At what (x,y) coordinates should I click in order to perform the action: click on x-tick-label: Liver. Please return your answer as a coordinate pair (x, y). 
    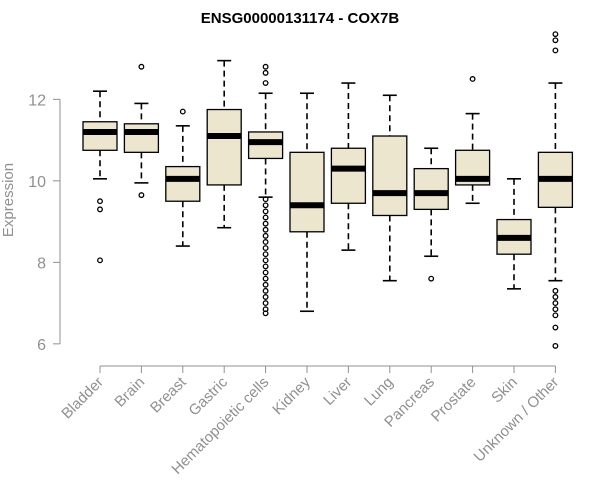
    Looking at the image, I should click on (337, 391).